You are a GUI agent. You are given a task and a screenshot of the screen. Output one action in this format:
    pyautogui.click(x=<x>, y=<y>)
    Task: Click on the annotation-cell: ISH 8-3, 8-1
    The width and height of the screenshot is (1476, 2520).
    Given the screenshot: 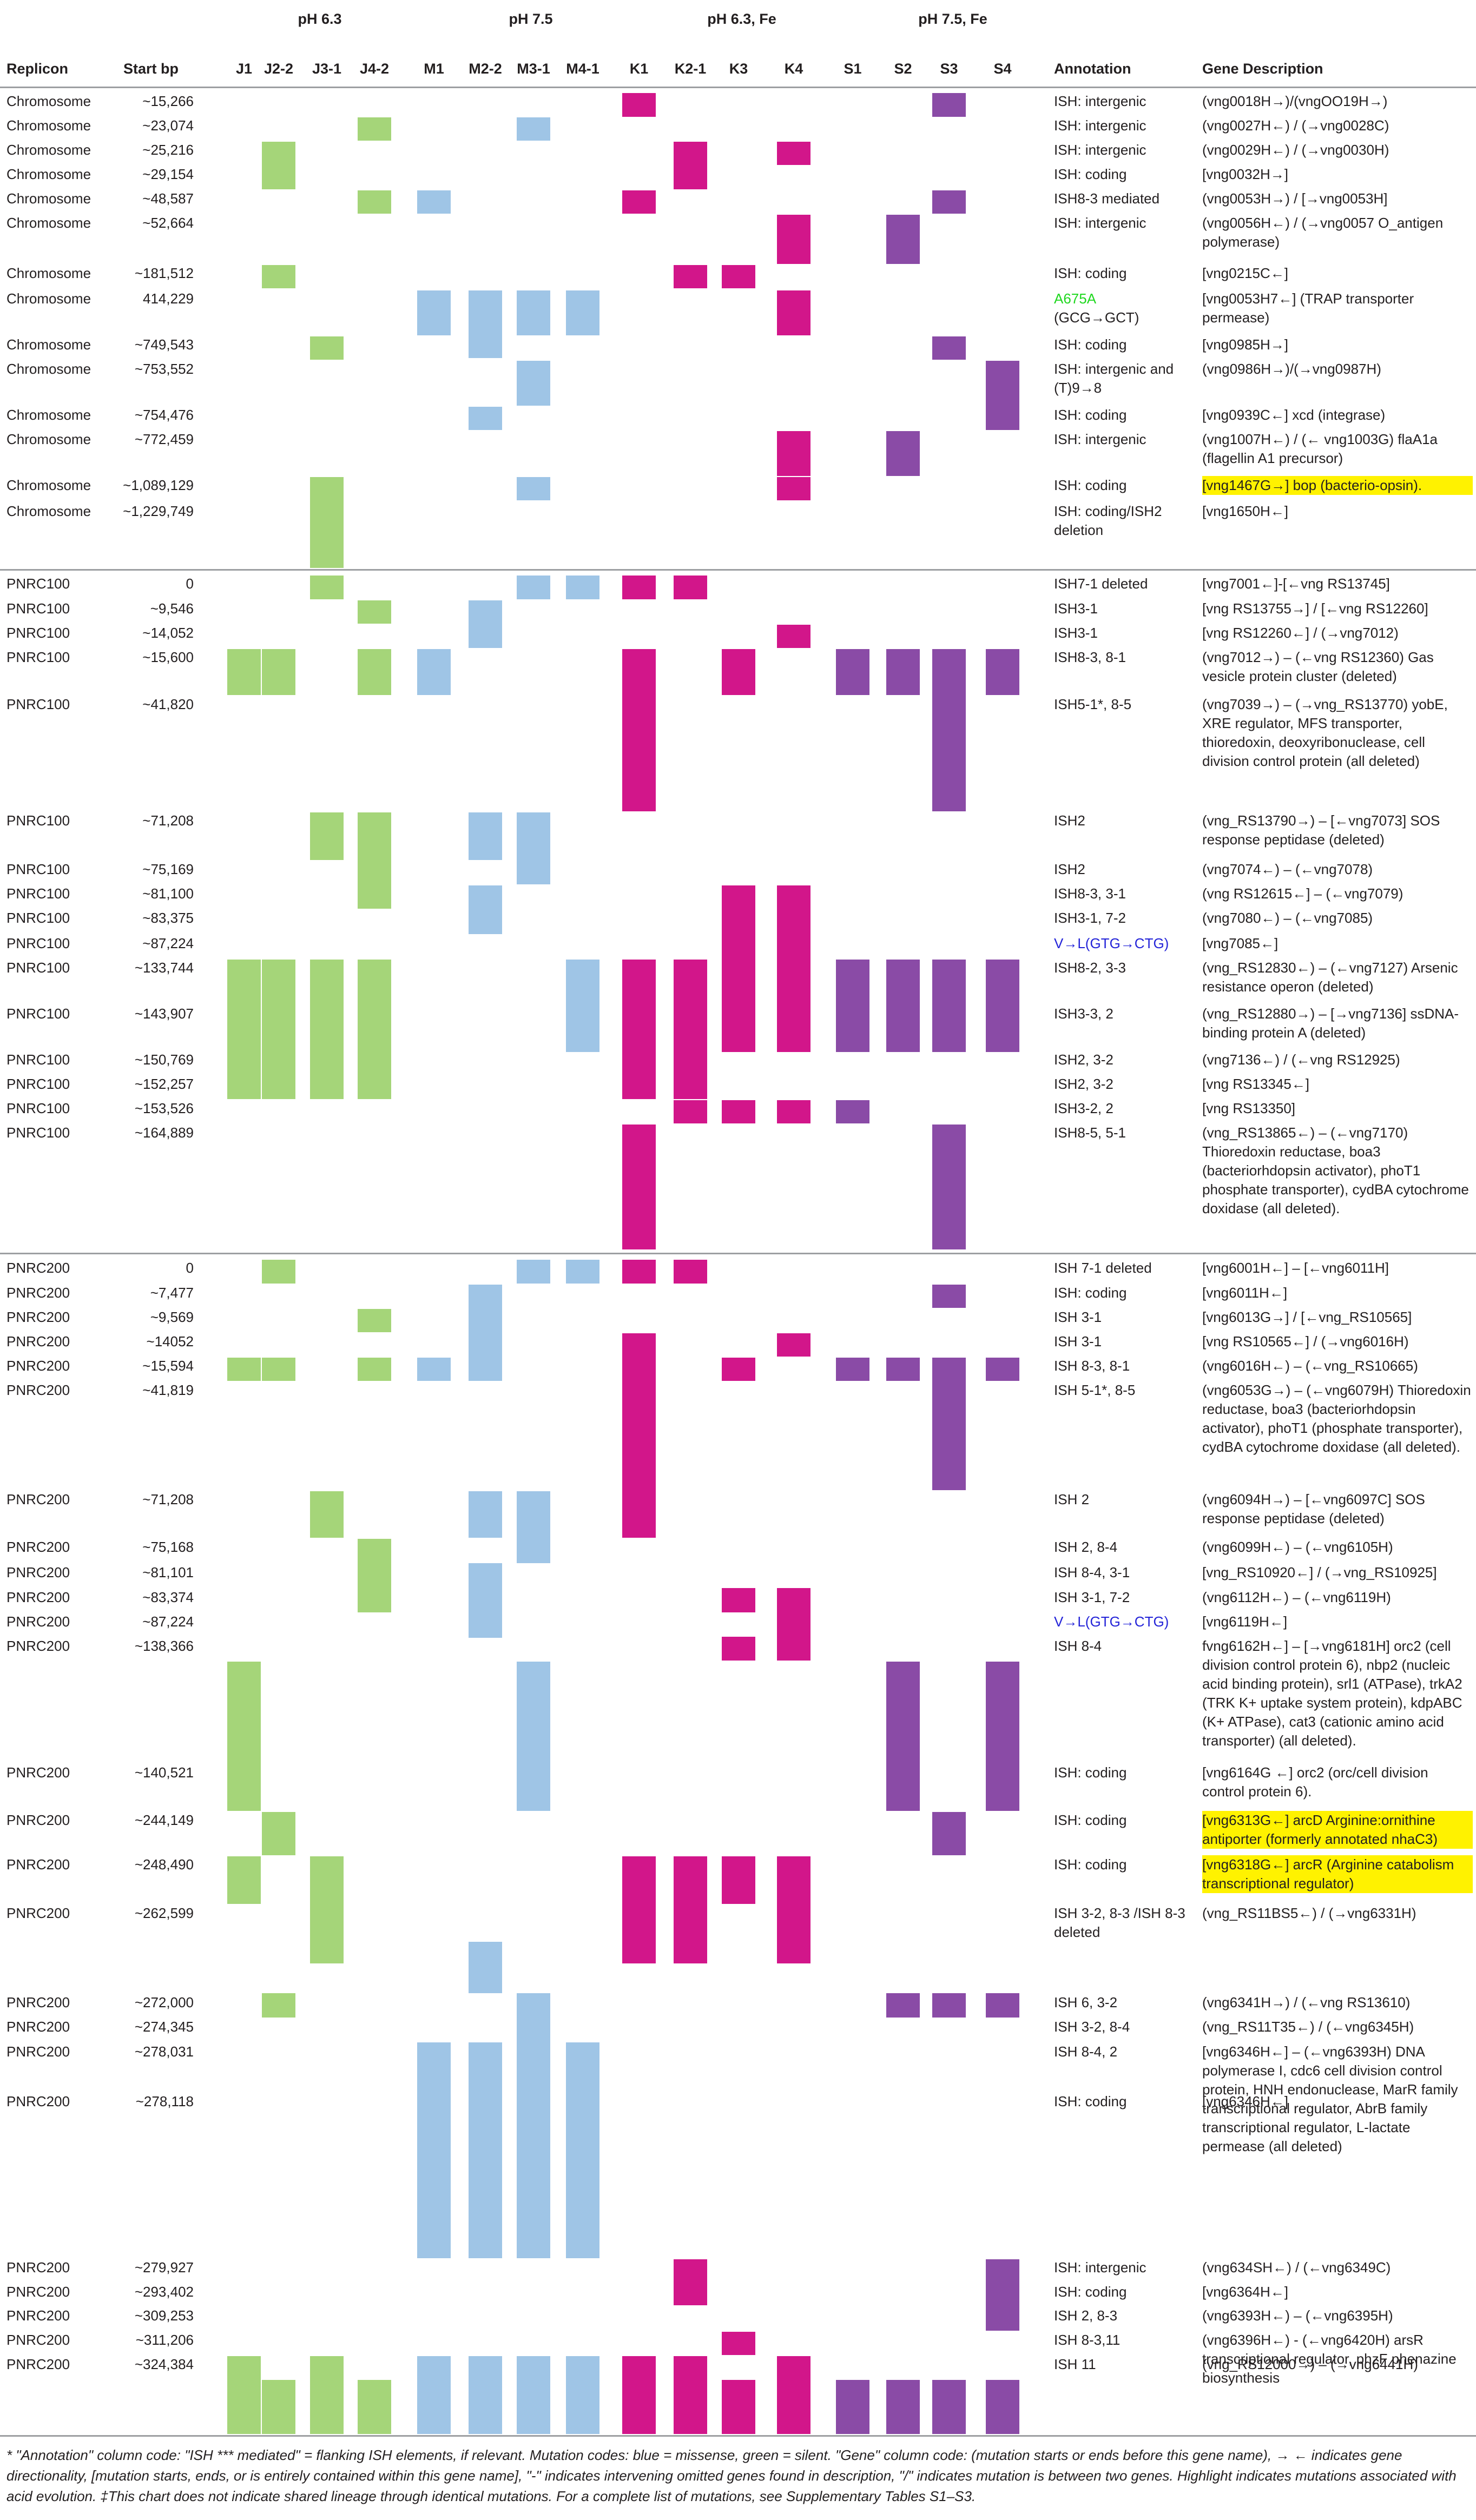 What is the action you would take?
    pyautogui.click(x=1092, y=1366)
    